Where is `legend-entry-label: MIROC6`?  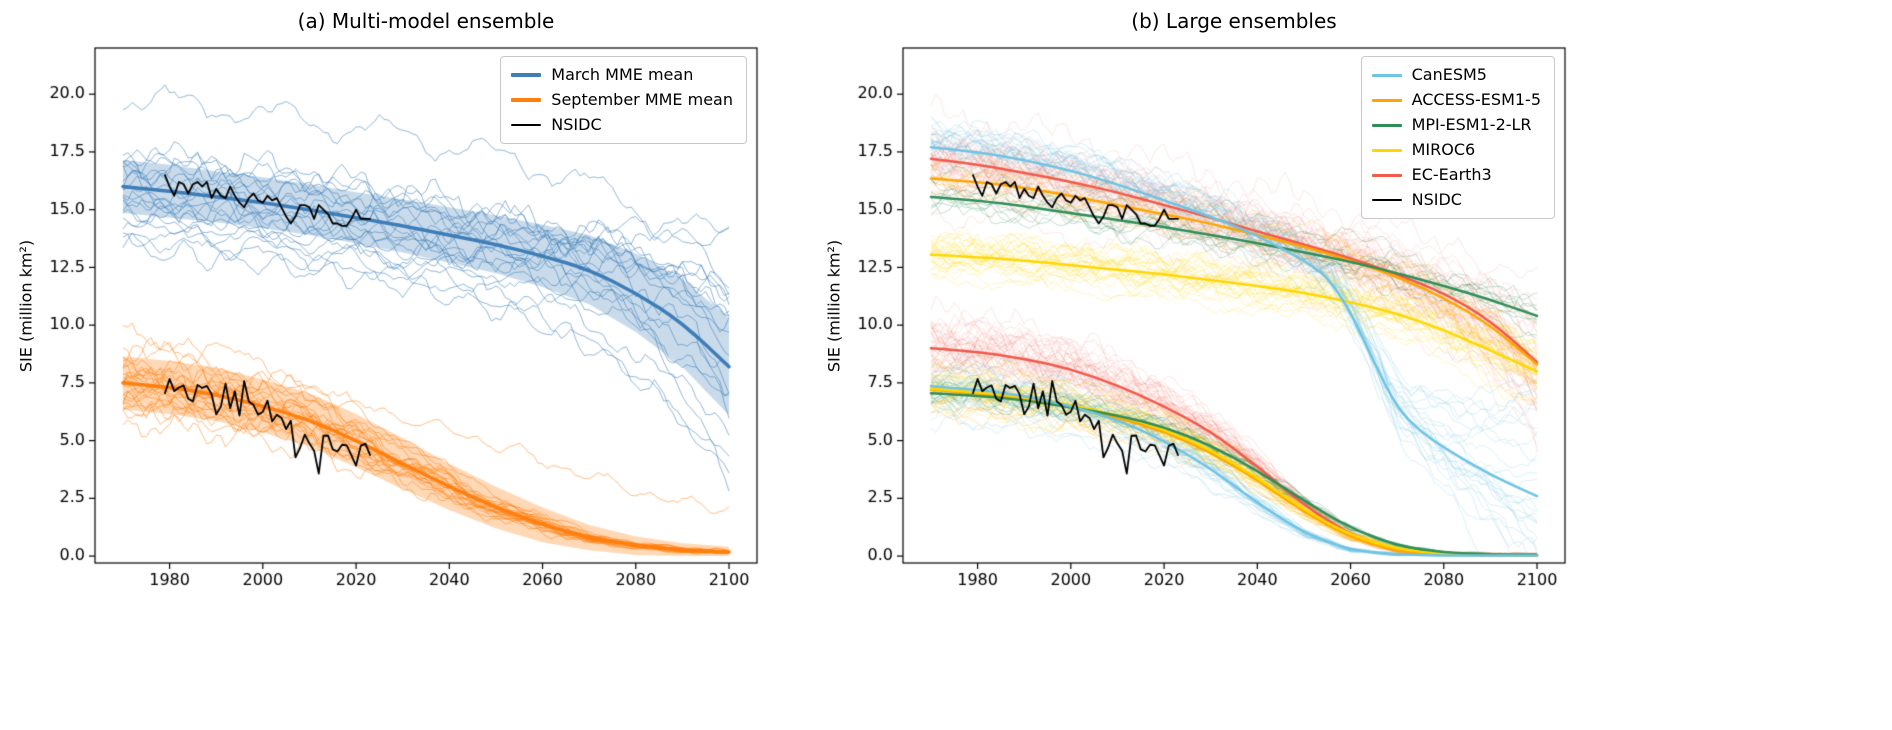 legend-entry-label: MIROC6 is located at coordinates (1443, 149).